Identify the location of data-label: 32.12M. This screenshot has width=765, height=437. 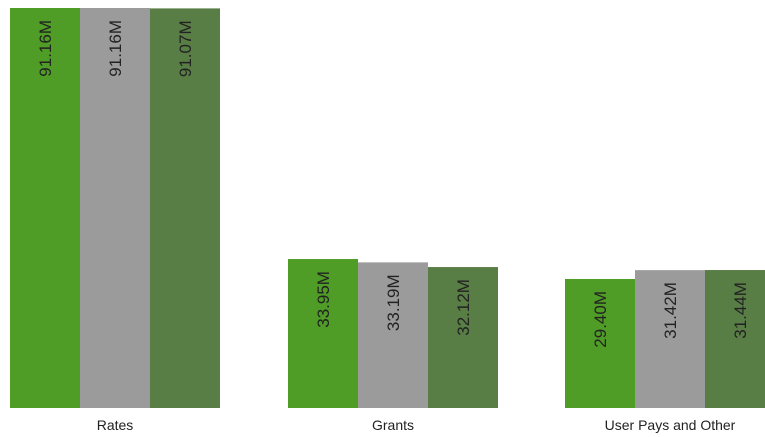
(463, 307).